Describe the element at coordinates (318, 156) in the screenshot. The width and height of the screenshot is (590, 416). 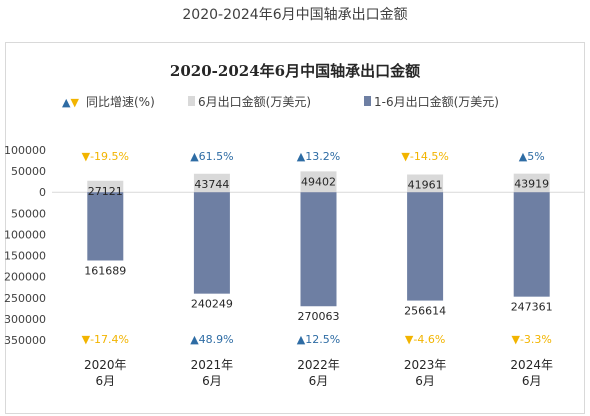
I see `yoy-june-label: ▲13.2%` at that location.